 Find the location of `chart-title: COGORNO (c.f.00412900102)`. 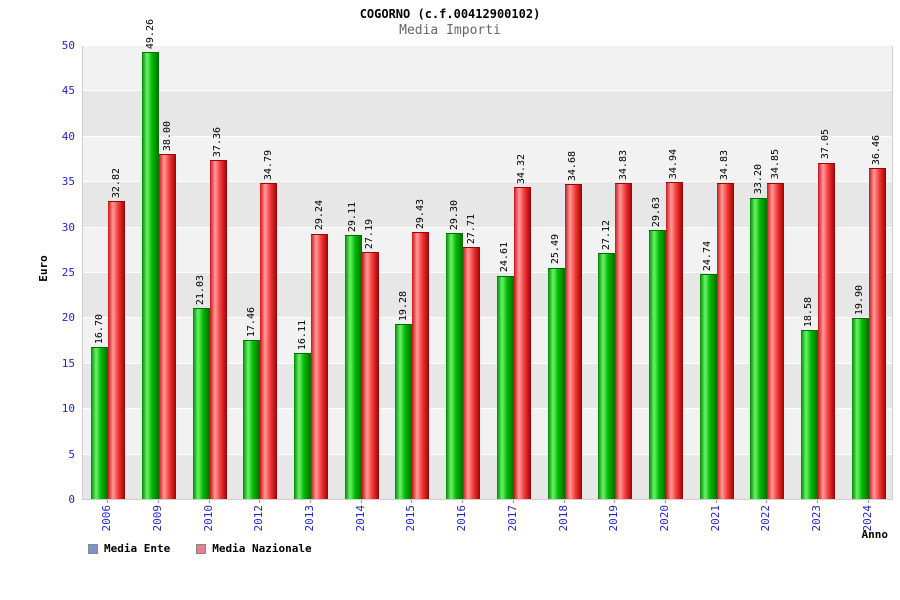

chart-title: COGORNO (c.f.00412900102) is located at coordinates (450, 14).